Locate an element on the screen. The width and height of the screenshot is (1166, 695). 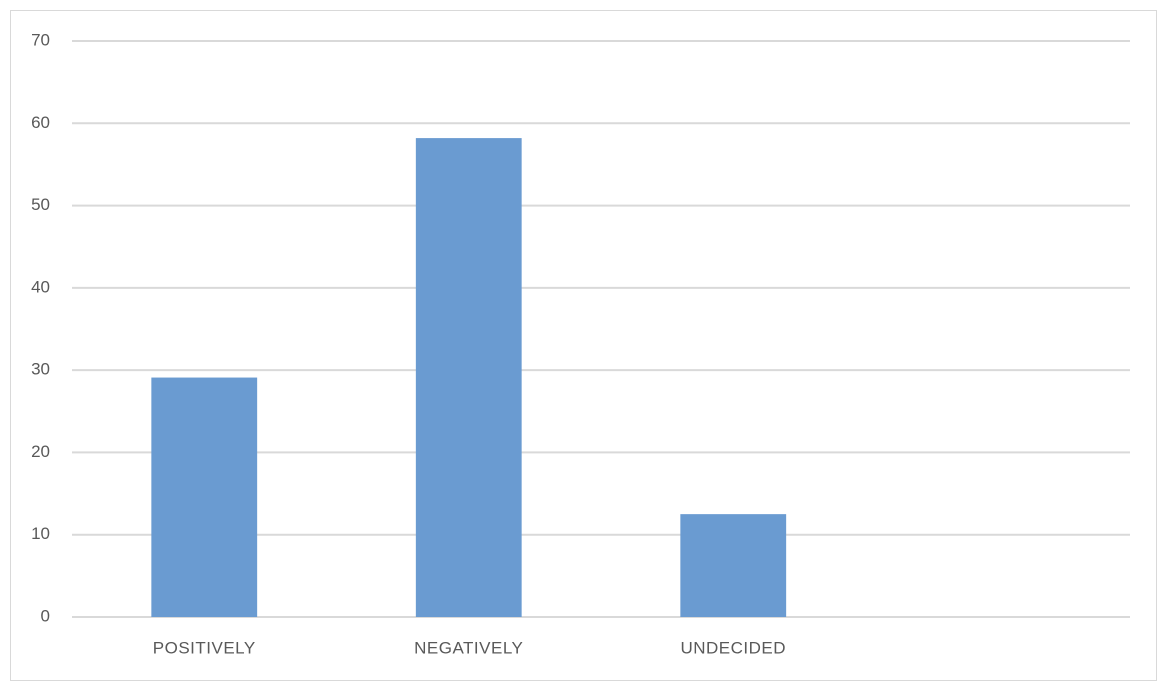
y-tick-label: 30 is located at coordinates (40, 369).